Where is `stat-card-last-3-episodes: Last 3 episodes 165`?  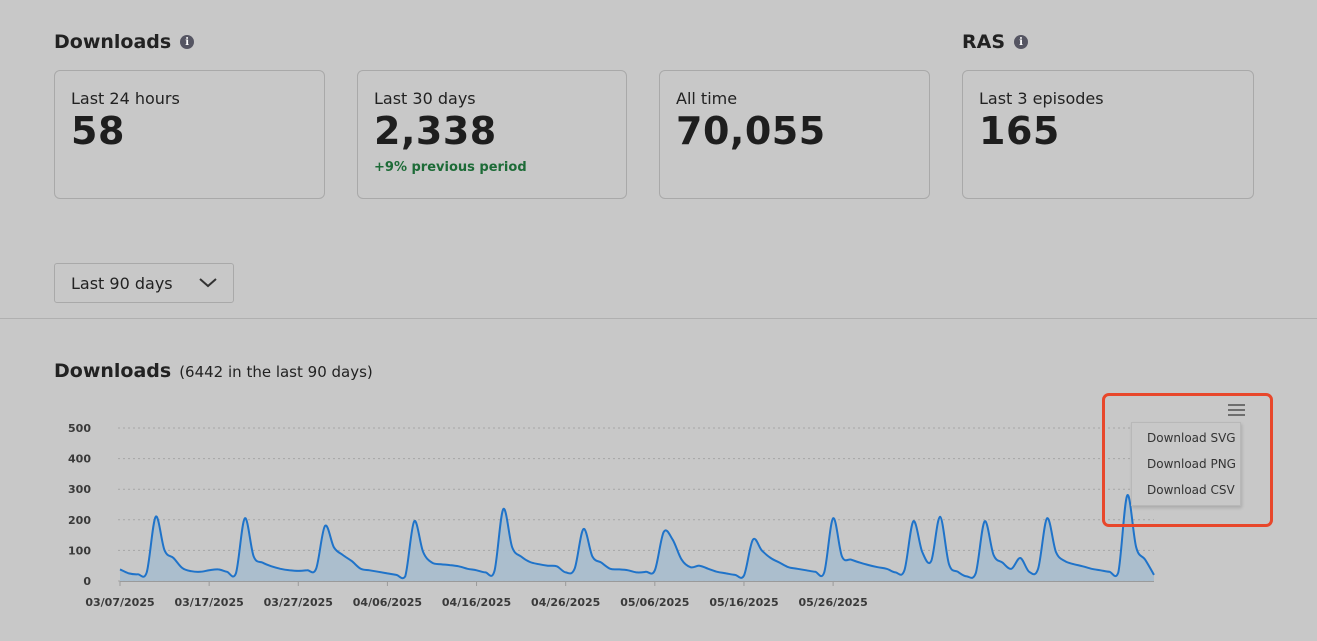 stat-card-last-3-episodes: Last 3 episodes 165 is located at coordinates (1108, 134).